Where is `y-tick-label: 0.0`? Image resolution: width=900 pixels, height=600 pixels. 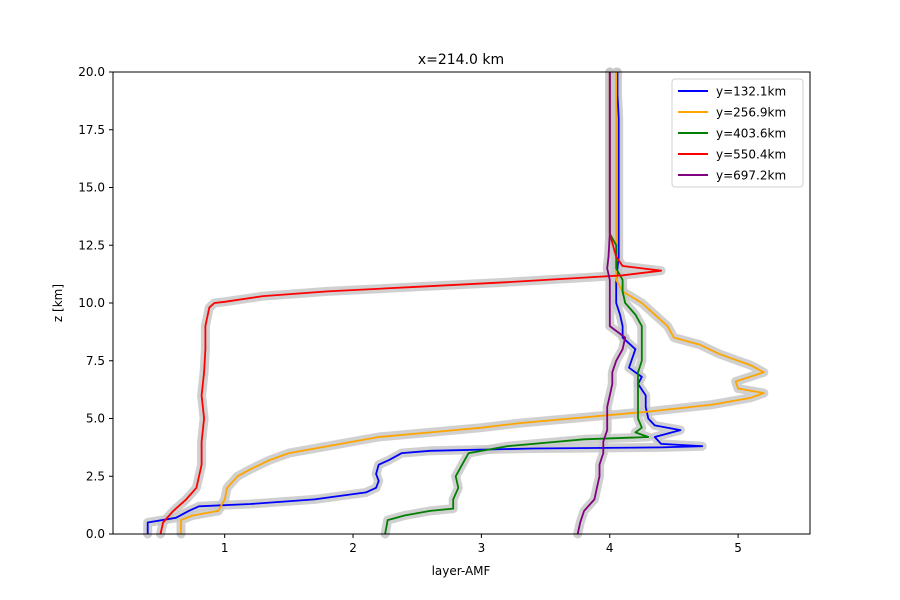
y-tick-label: 0.0 is located at coordinates (95, 534).